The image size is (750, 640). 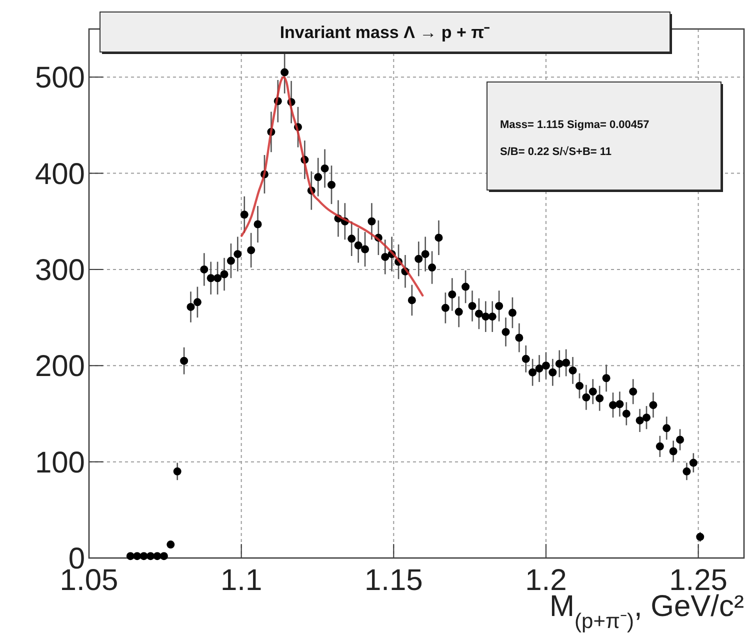 I want to click on y-tick-label: 300, so click(x=59, y=270).